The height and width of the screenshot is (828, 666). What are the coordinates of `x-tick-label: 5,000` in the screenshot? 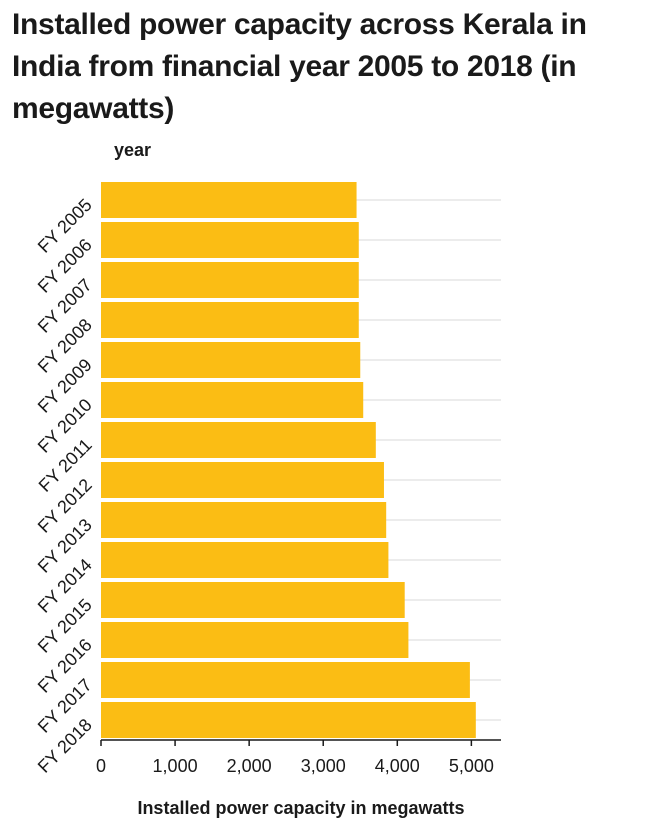 It's located at (471, 766).